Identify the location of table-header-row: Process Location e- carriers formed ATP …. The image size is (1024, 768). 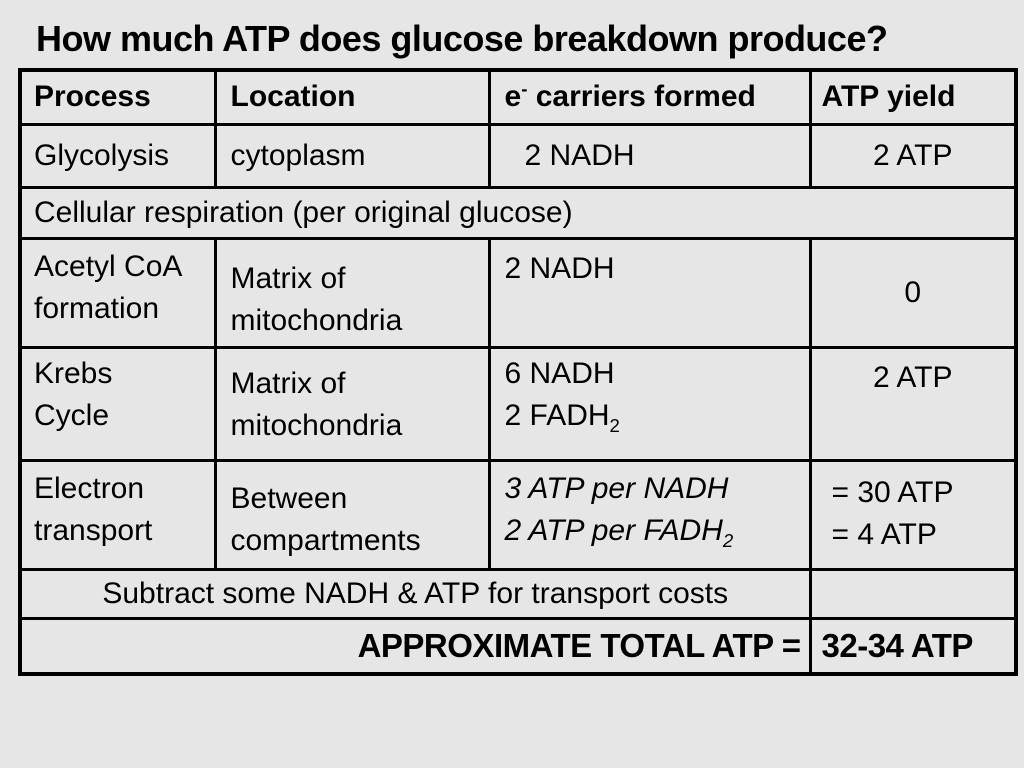
(518, 97).